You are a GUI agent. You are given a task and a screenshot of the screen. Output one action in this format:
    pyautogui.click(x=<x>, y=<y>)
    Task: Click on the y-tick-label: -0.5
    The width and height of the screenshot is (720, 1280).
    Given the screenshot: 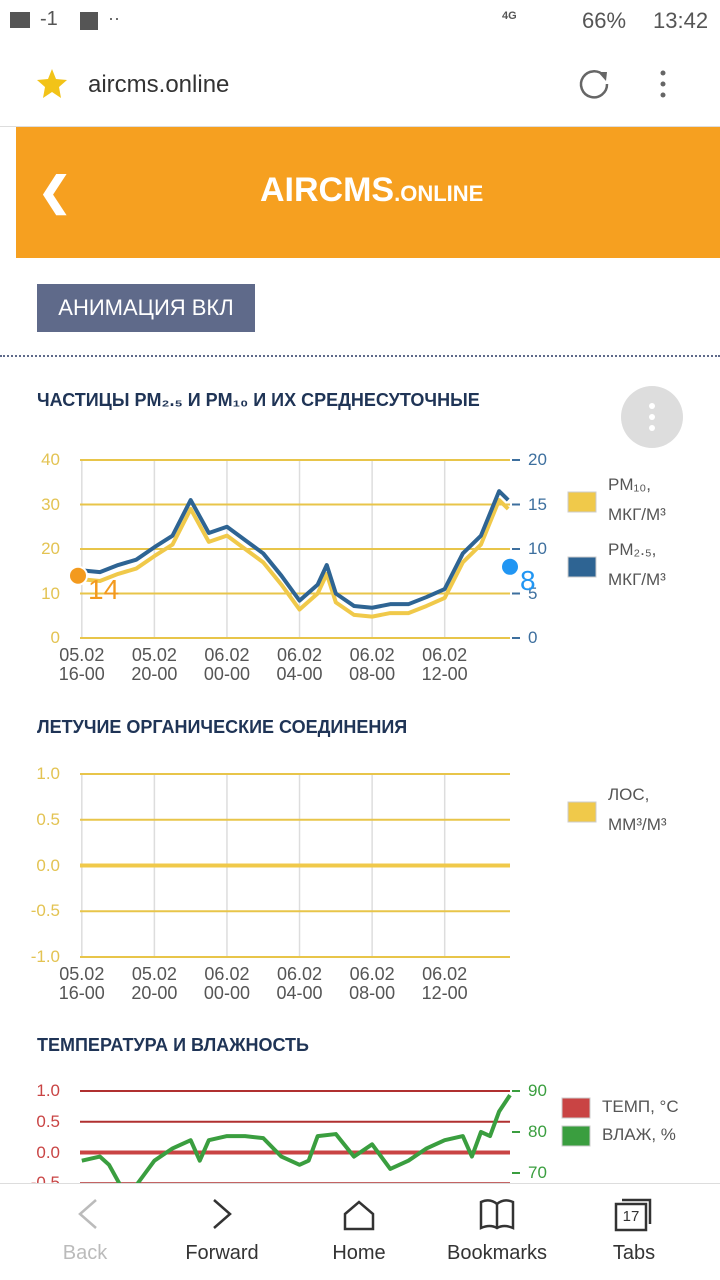 What is the action you would take?
    pyautogui.click(x=45, y=911)
    